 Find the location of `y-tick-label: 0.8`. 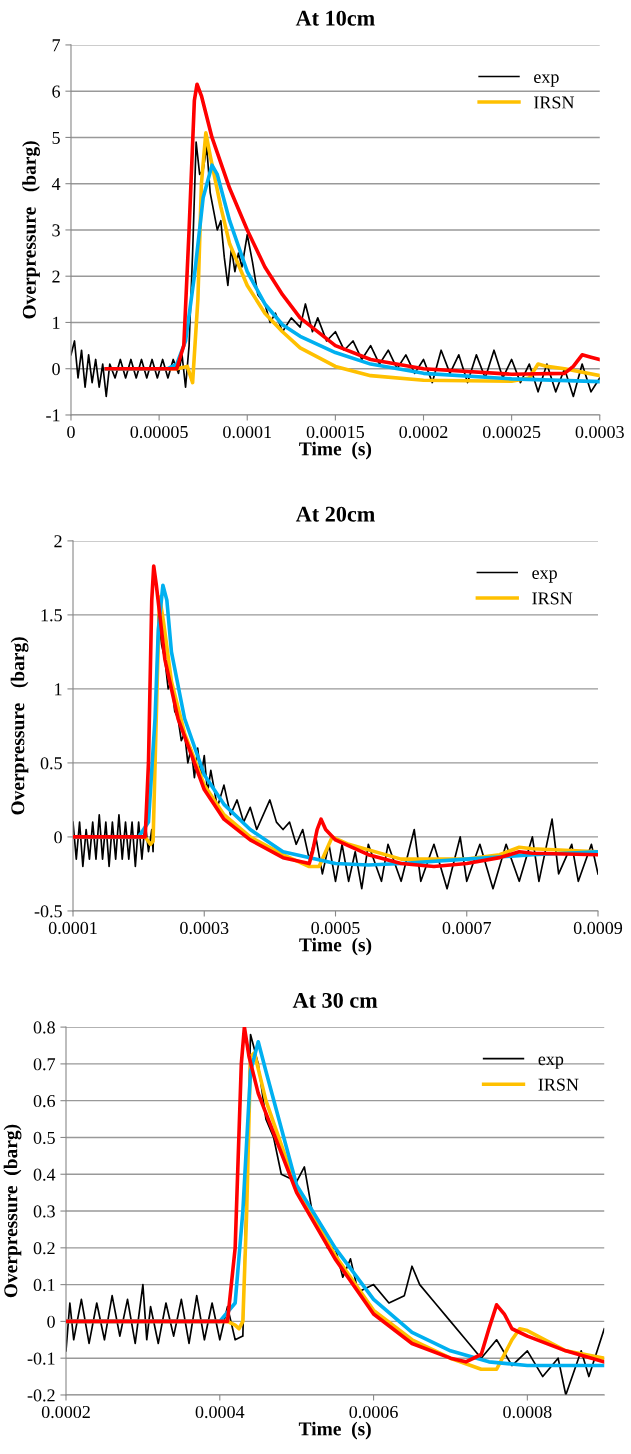

y-tick-label: 0.8 is located at coordinates (44, 1027).